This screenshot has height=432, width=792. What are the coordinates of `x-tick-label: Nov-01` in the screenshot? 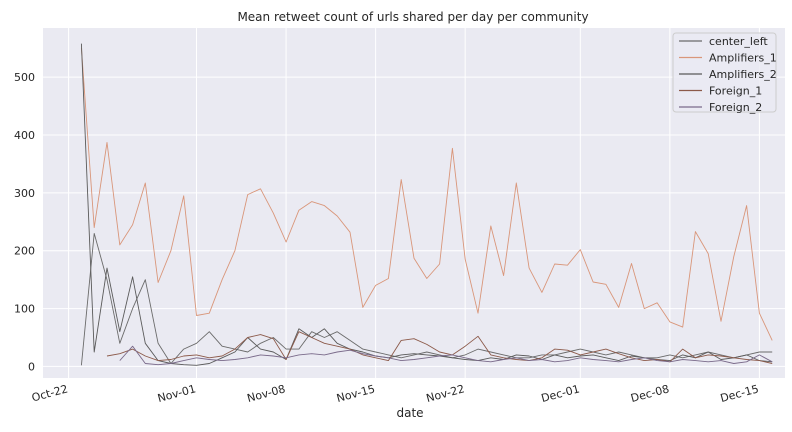 It's located at (176, 393).